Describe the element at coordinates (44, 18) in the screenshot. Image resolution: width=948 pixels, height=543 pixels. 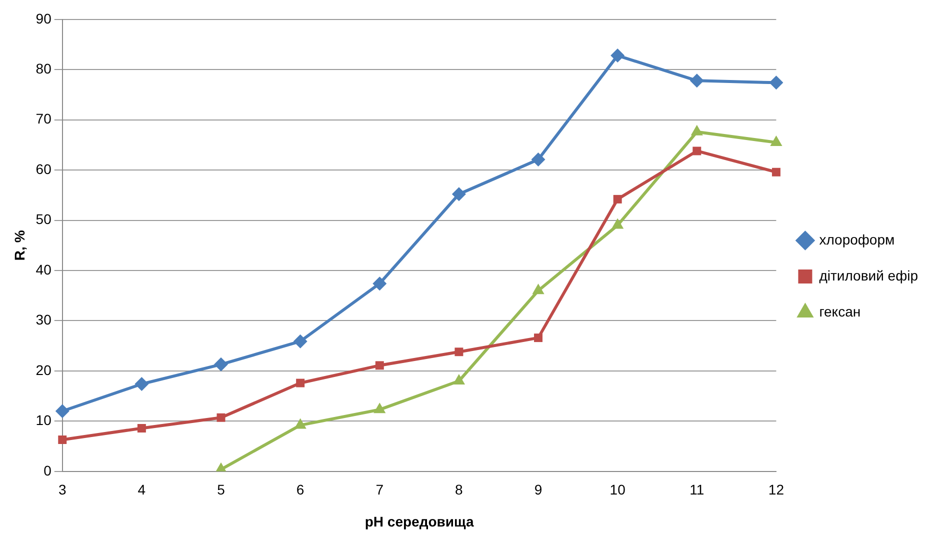
I see `y-tick-label: 90` at that location.